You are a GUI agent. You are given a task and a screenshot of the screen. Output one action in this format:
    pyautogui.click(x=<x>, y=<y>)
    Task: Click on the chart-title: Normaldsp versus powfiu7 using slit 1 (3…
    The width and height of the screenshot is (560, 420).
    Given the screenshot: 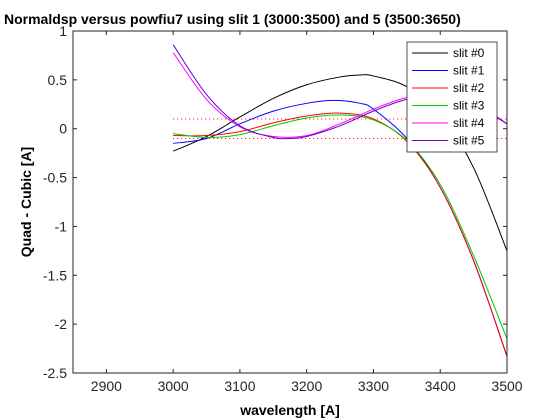 What is the action you would take?
    pyautogui.click(x=232, y=19)
    